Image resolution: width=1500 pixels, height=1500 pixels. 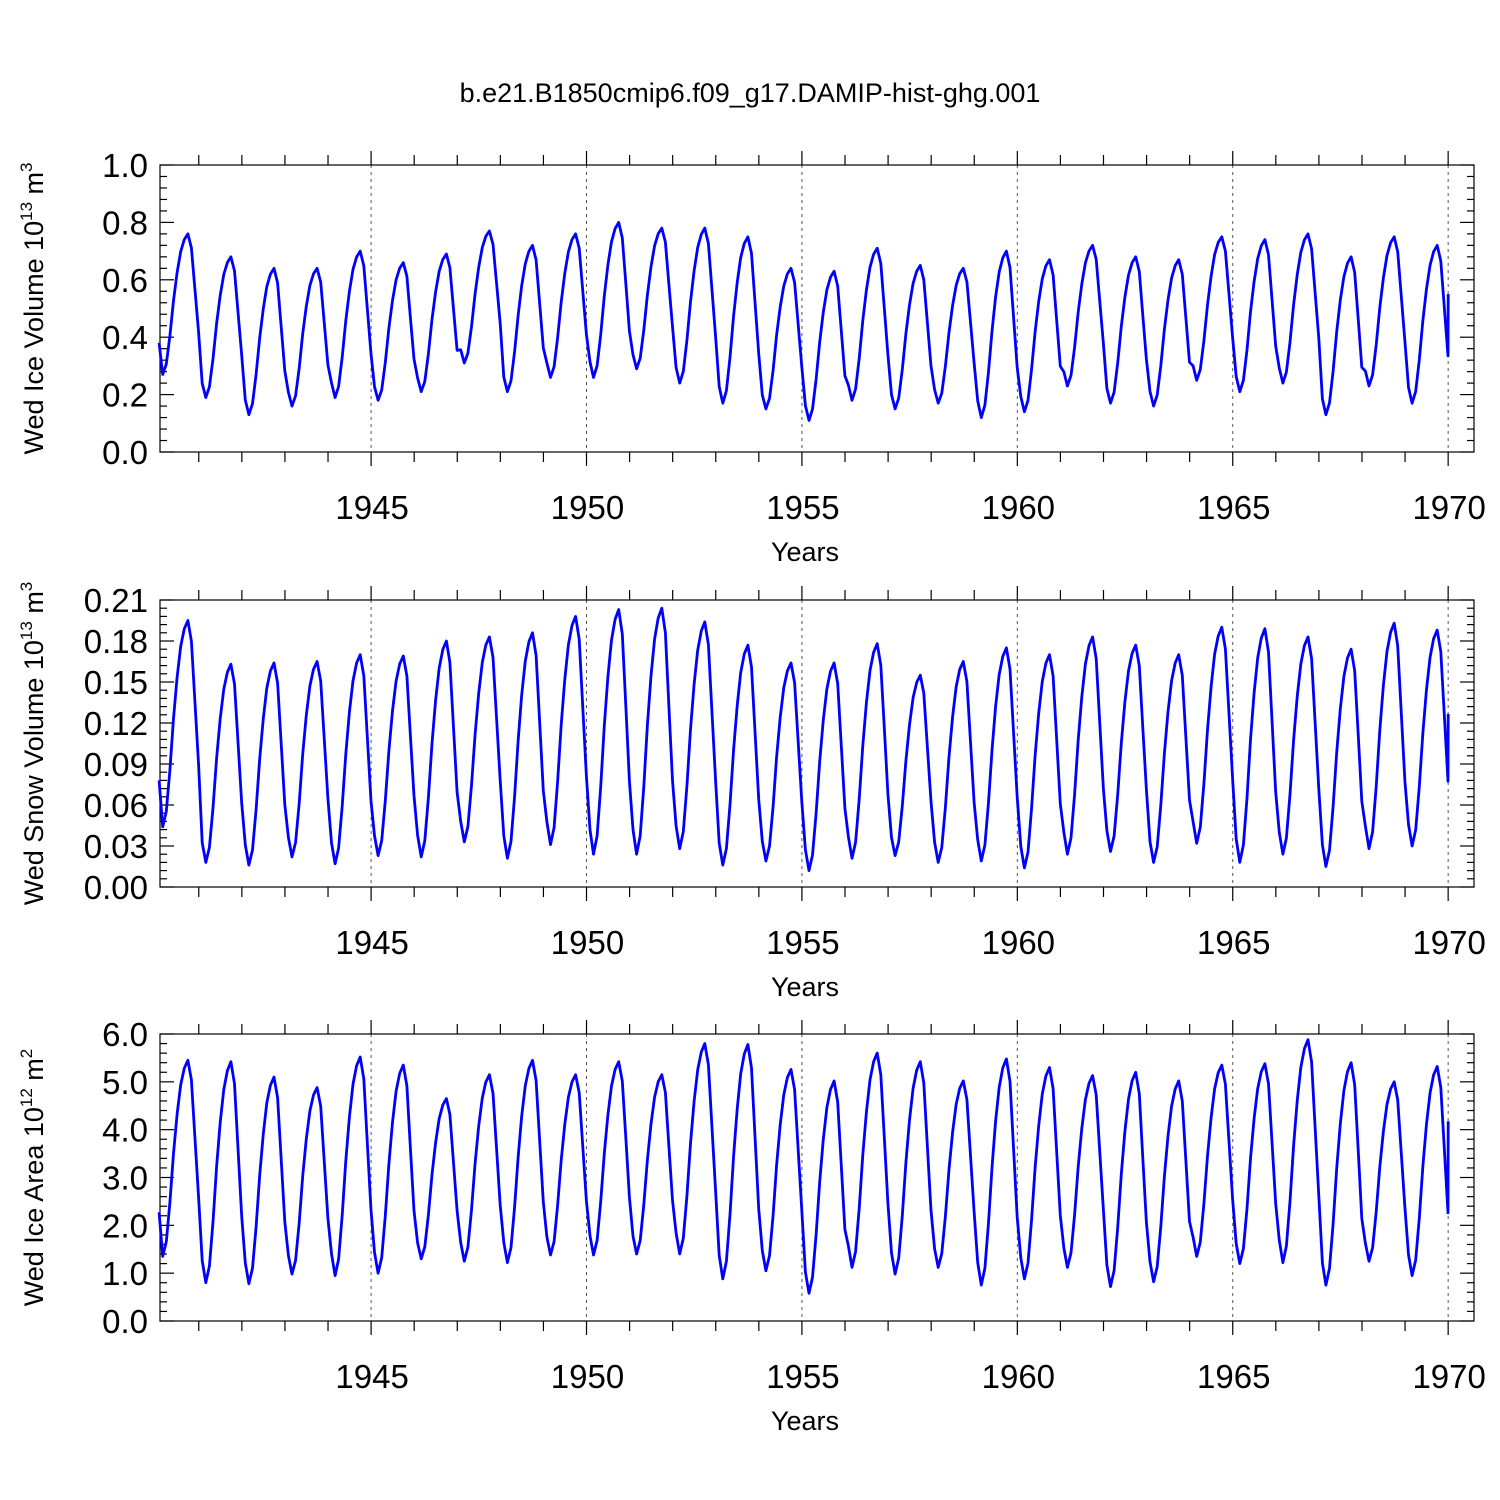 I want to click on y-axis-label: Wed Snow Volume 1013 m3, so click(x=33, y=744).